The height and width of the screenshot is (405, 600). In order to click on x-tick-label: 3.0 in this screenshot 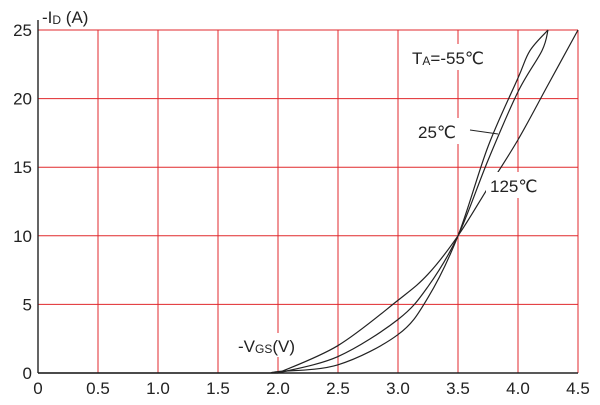, I will do `click(398, 388)`.